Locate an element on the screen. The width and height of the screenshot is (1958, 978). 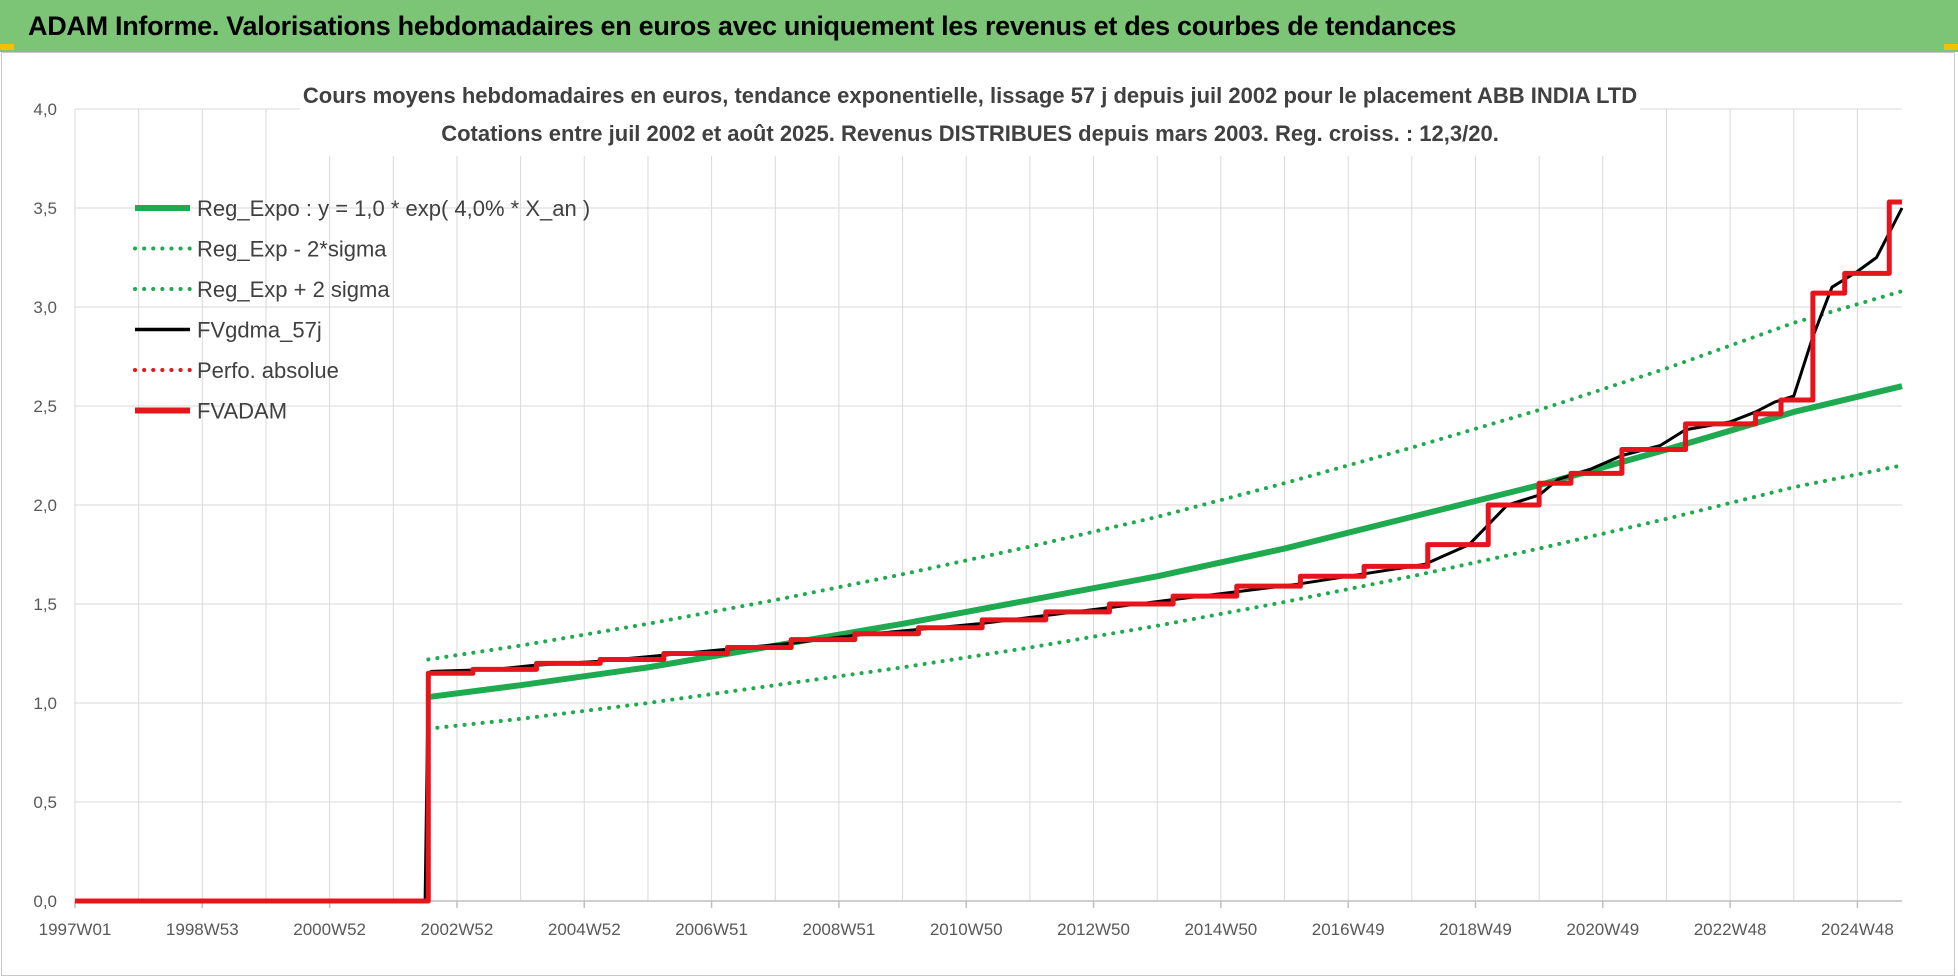
y-tick-label: 0,0 is located at coordinates (45, 901).